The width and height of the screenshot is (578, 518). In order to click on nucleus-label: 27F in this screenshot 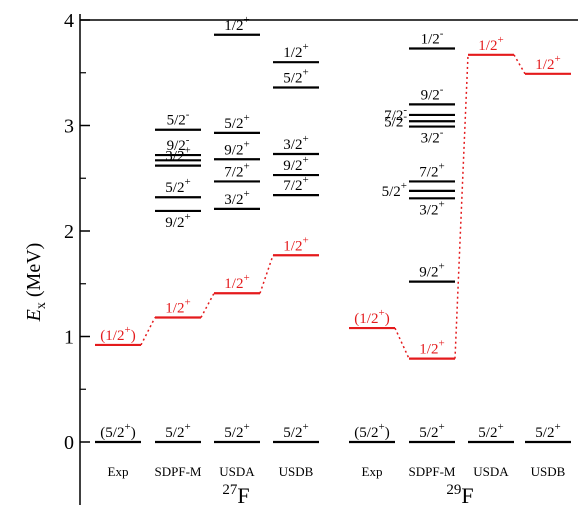, I will do `click(235, 495)`.